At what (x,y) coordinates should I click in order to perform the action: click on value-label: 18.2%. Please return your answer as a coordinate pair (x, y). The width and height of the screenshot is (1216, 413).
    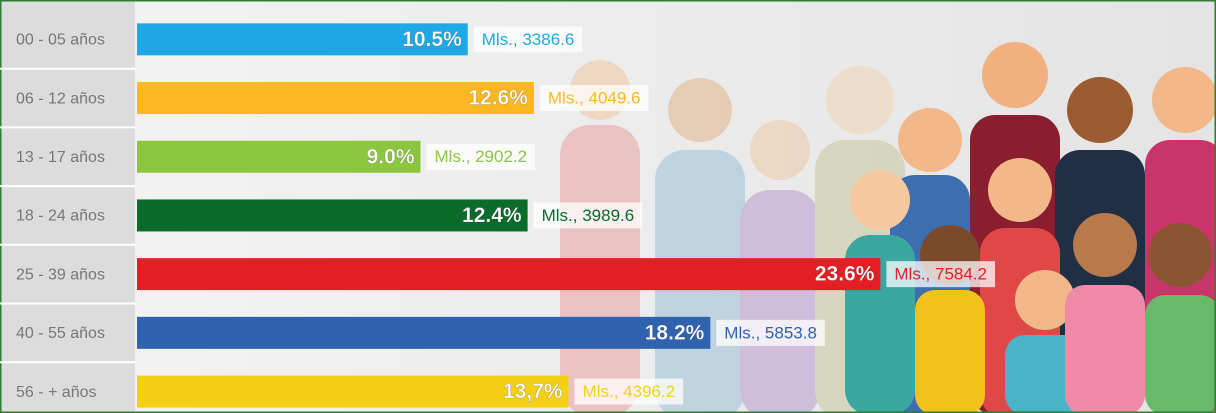
    Looking at the image, I should click on (675, 332).